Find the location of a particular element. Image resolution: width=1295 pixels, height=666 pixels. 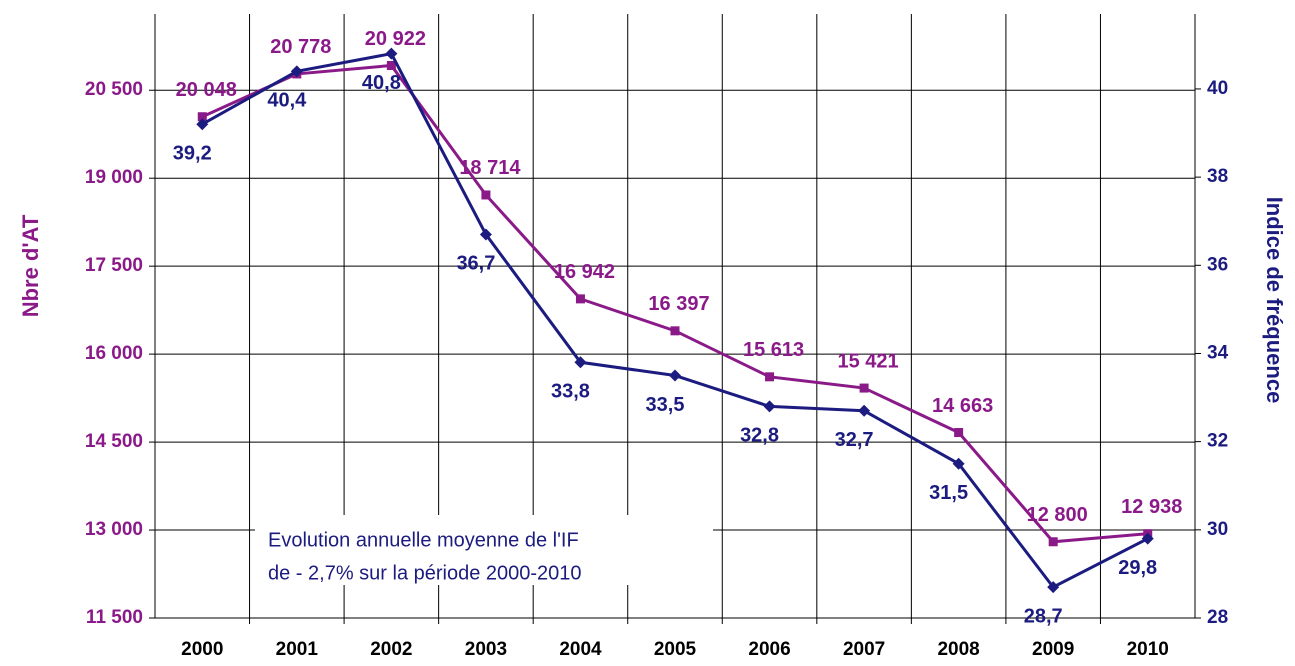

annotation-box is located at coordinates (484, 550).